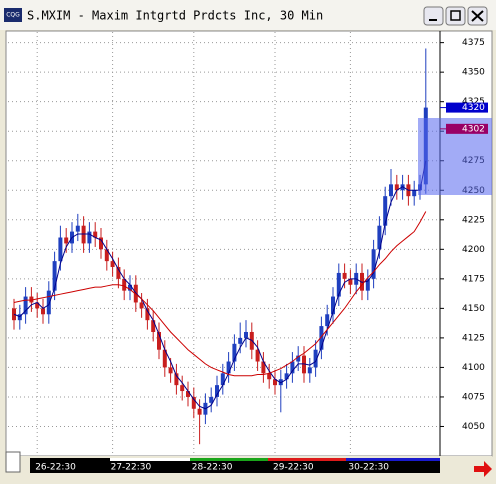 Image resolution: width=496 pixels, height=484 pixels. What do you see at coordinates (293, 468) in the screenshot?
I see `x-tick-label: 29-22:30` at bounding box center [293, 468].